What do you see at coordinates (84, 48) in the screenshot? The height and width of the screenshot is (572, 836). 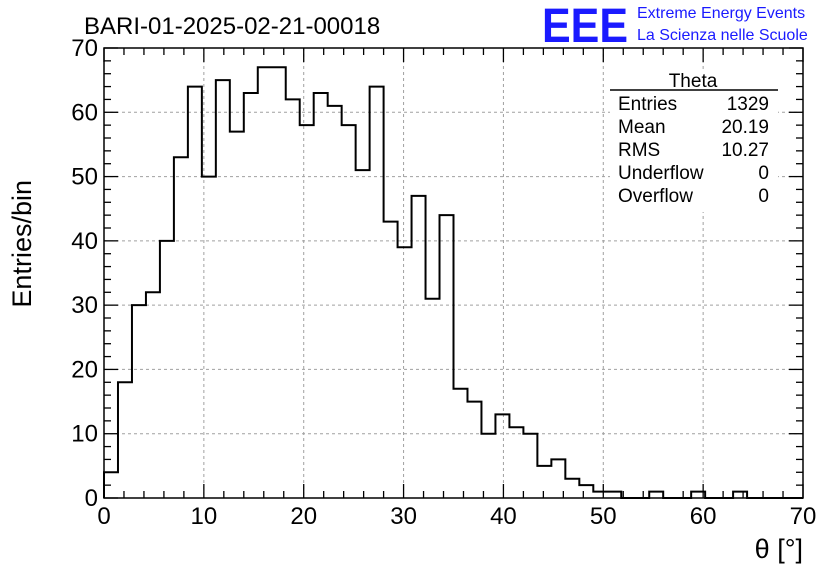 I see `y-tick-label: 70` at bounding box center [84, 48].